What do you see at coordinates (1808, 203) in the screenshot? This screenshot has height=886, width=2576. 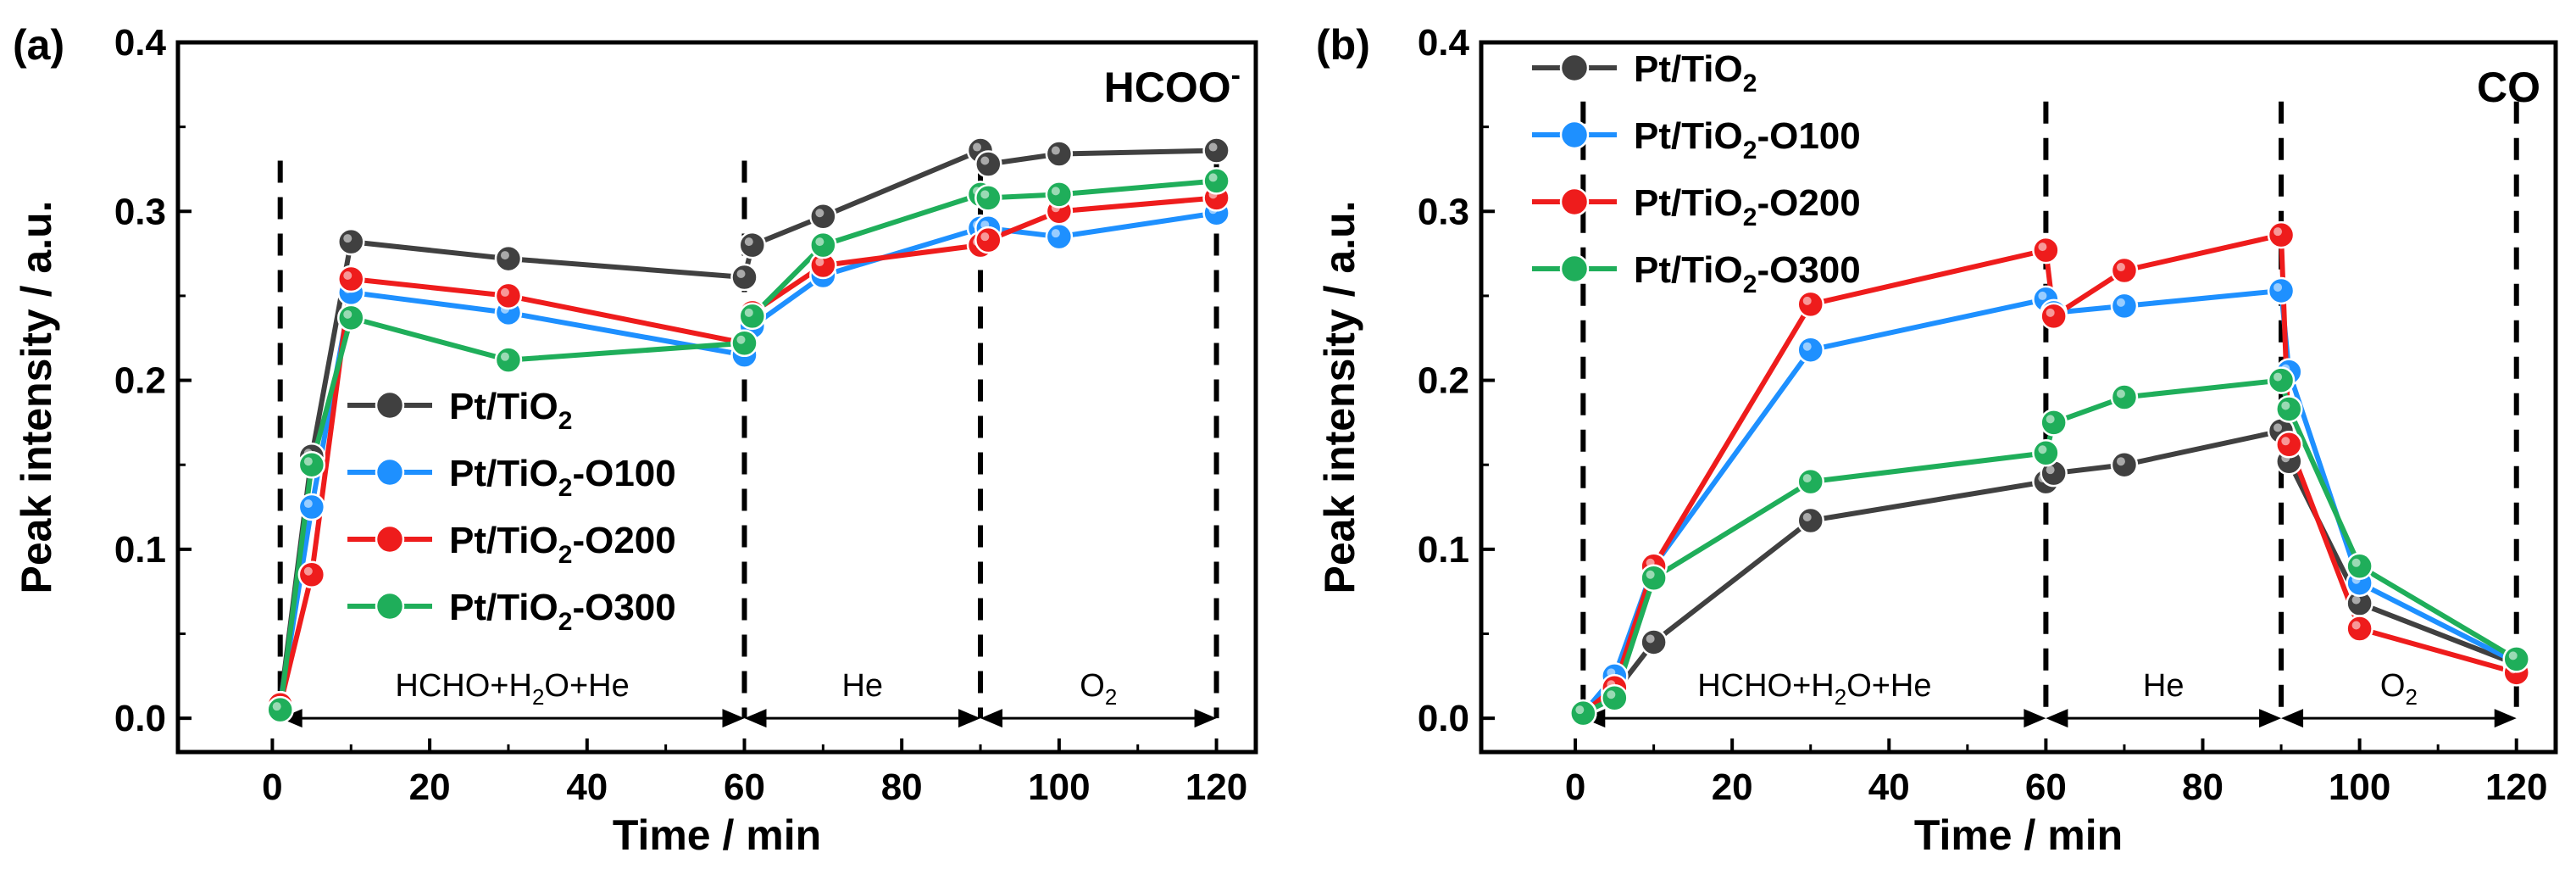 I see `legend-label-rest: -O200` at bounding box center [1808, 203].